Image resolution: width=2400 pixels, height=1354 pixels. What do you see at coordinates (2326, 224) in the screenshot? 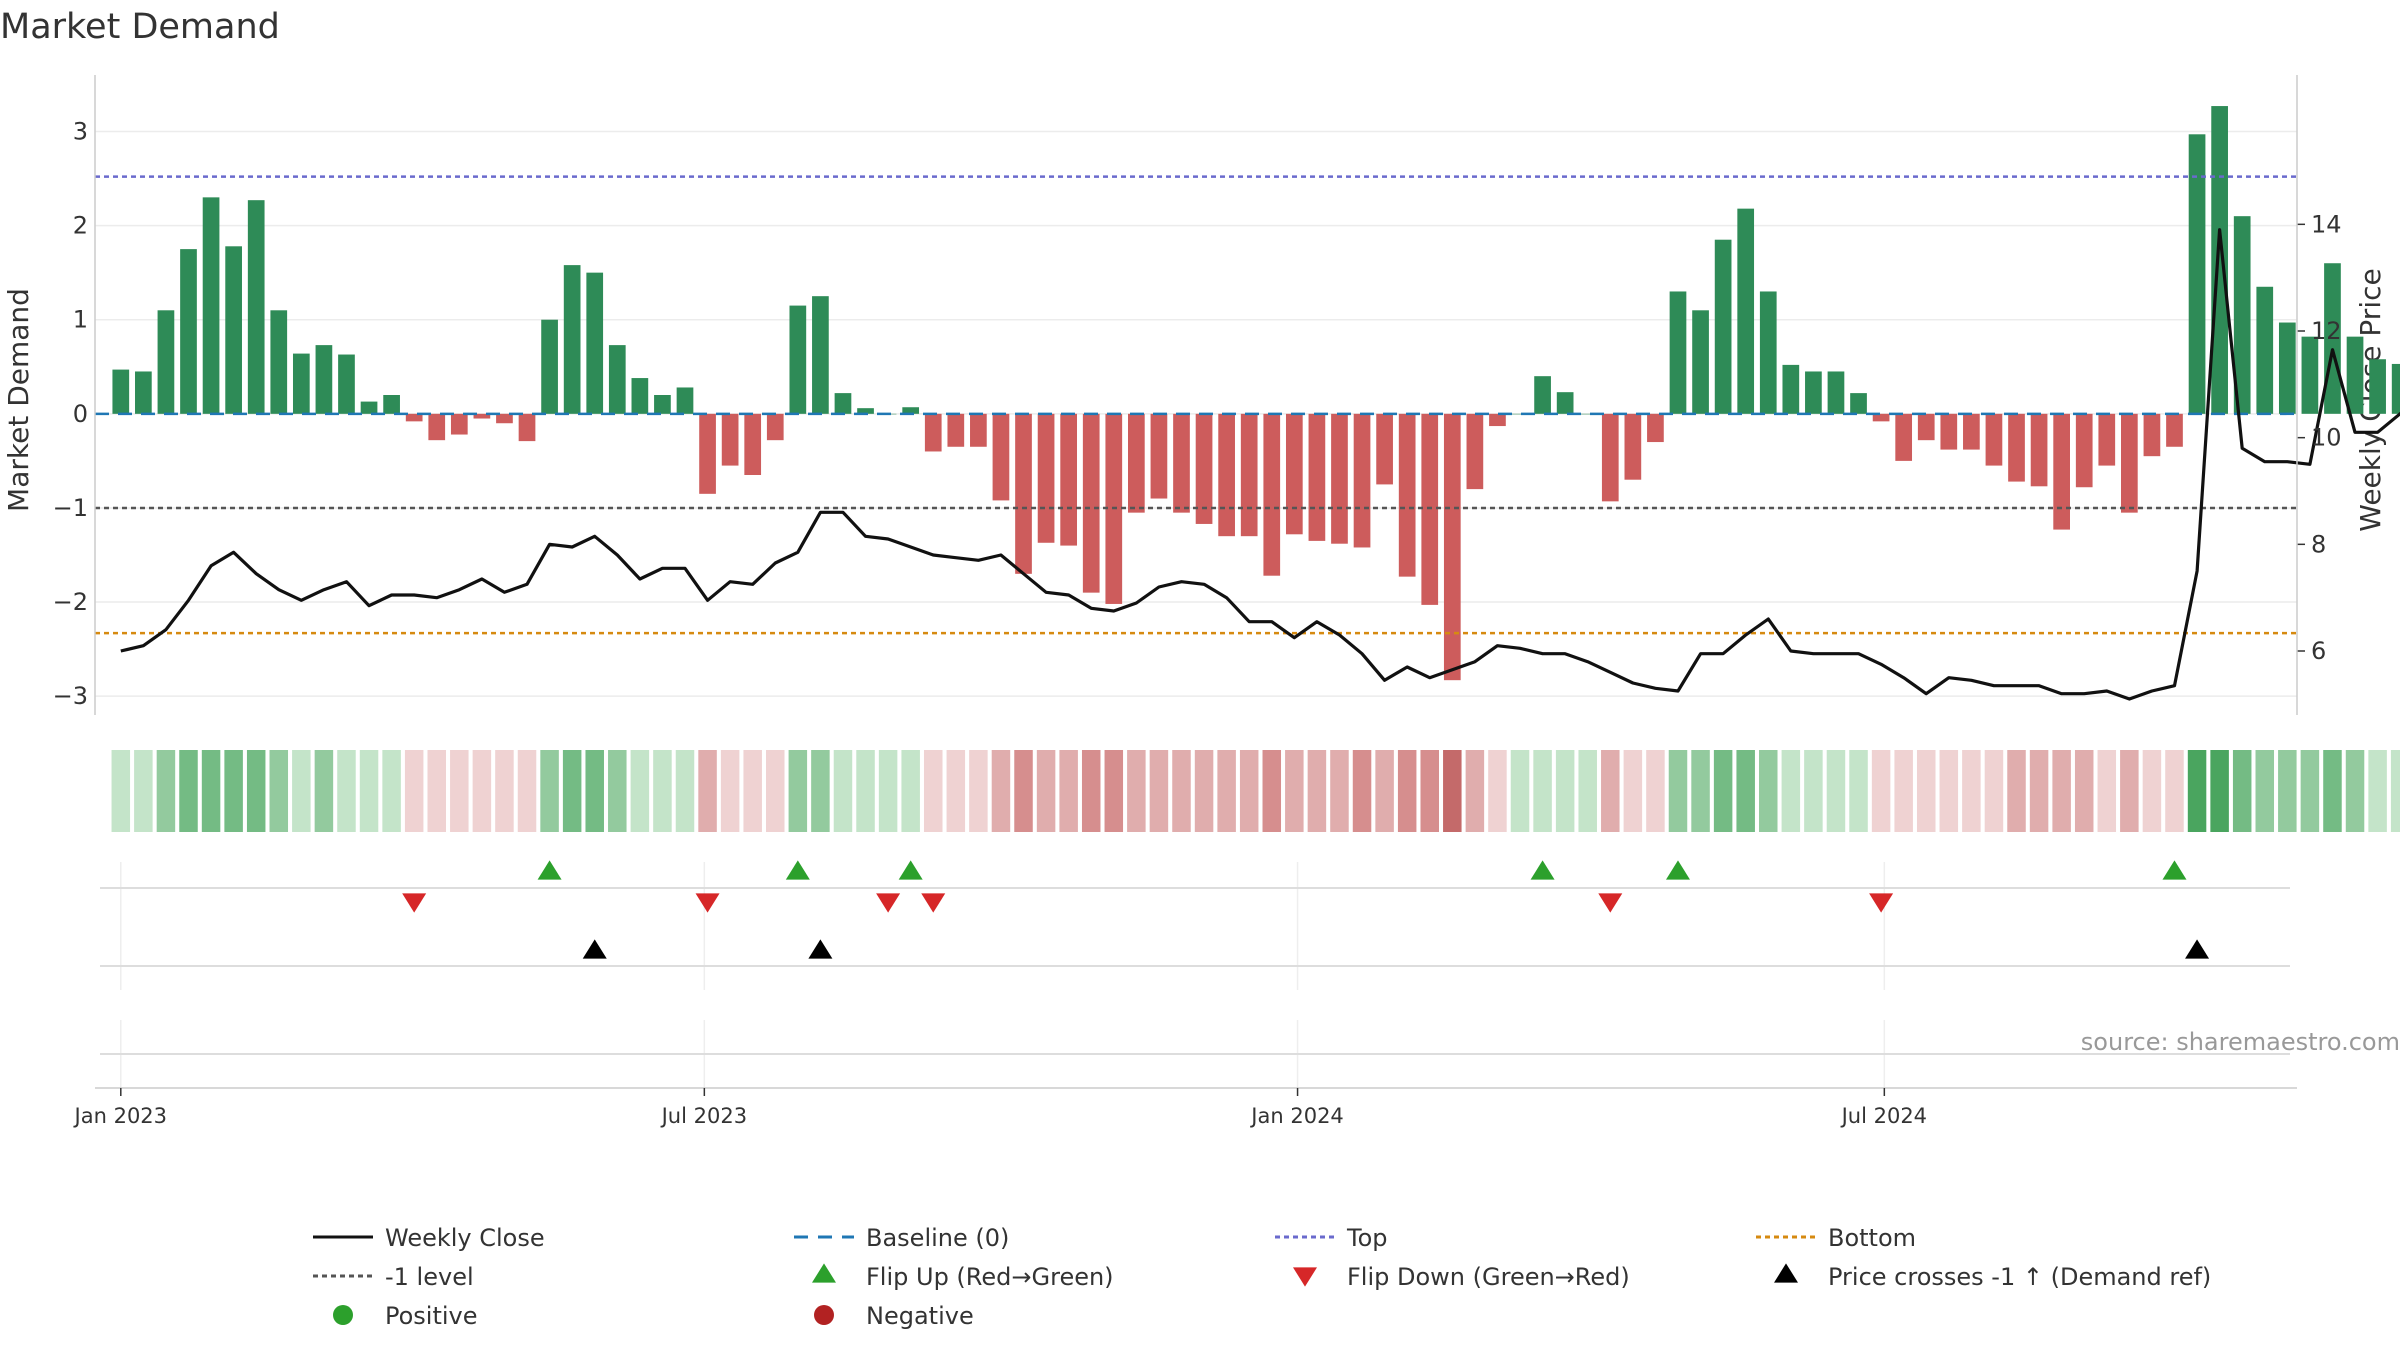
I see `right-tick-label: 14` at bounding box center [2326, 224].